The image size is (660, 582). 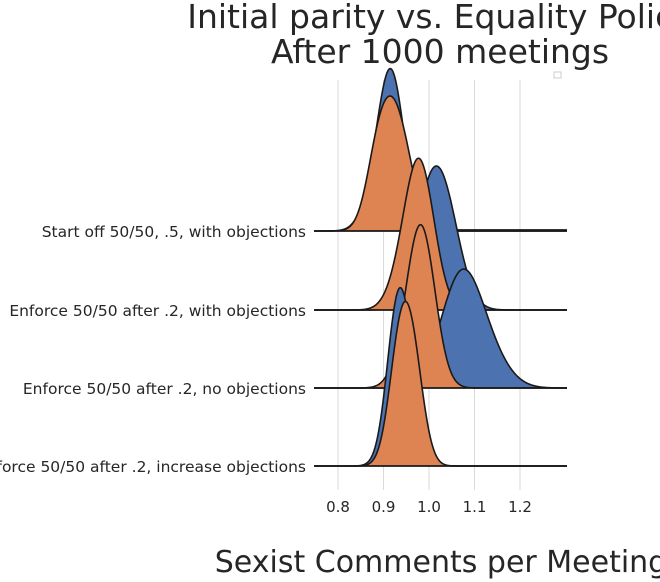 I want to click on category-label: Start off 50/50, .5, with objections, so click(x=174, y=232).